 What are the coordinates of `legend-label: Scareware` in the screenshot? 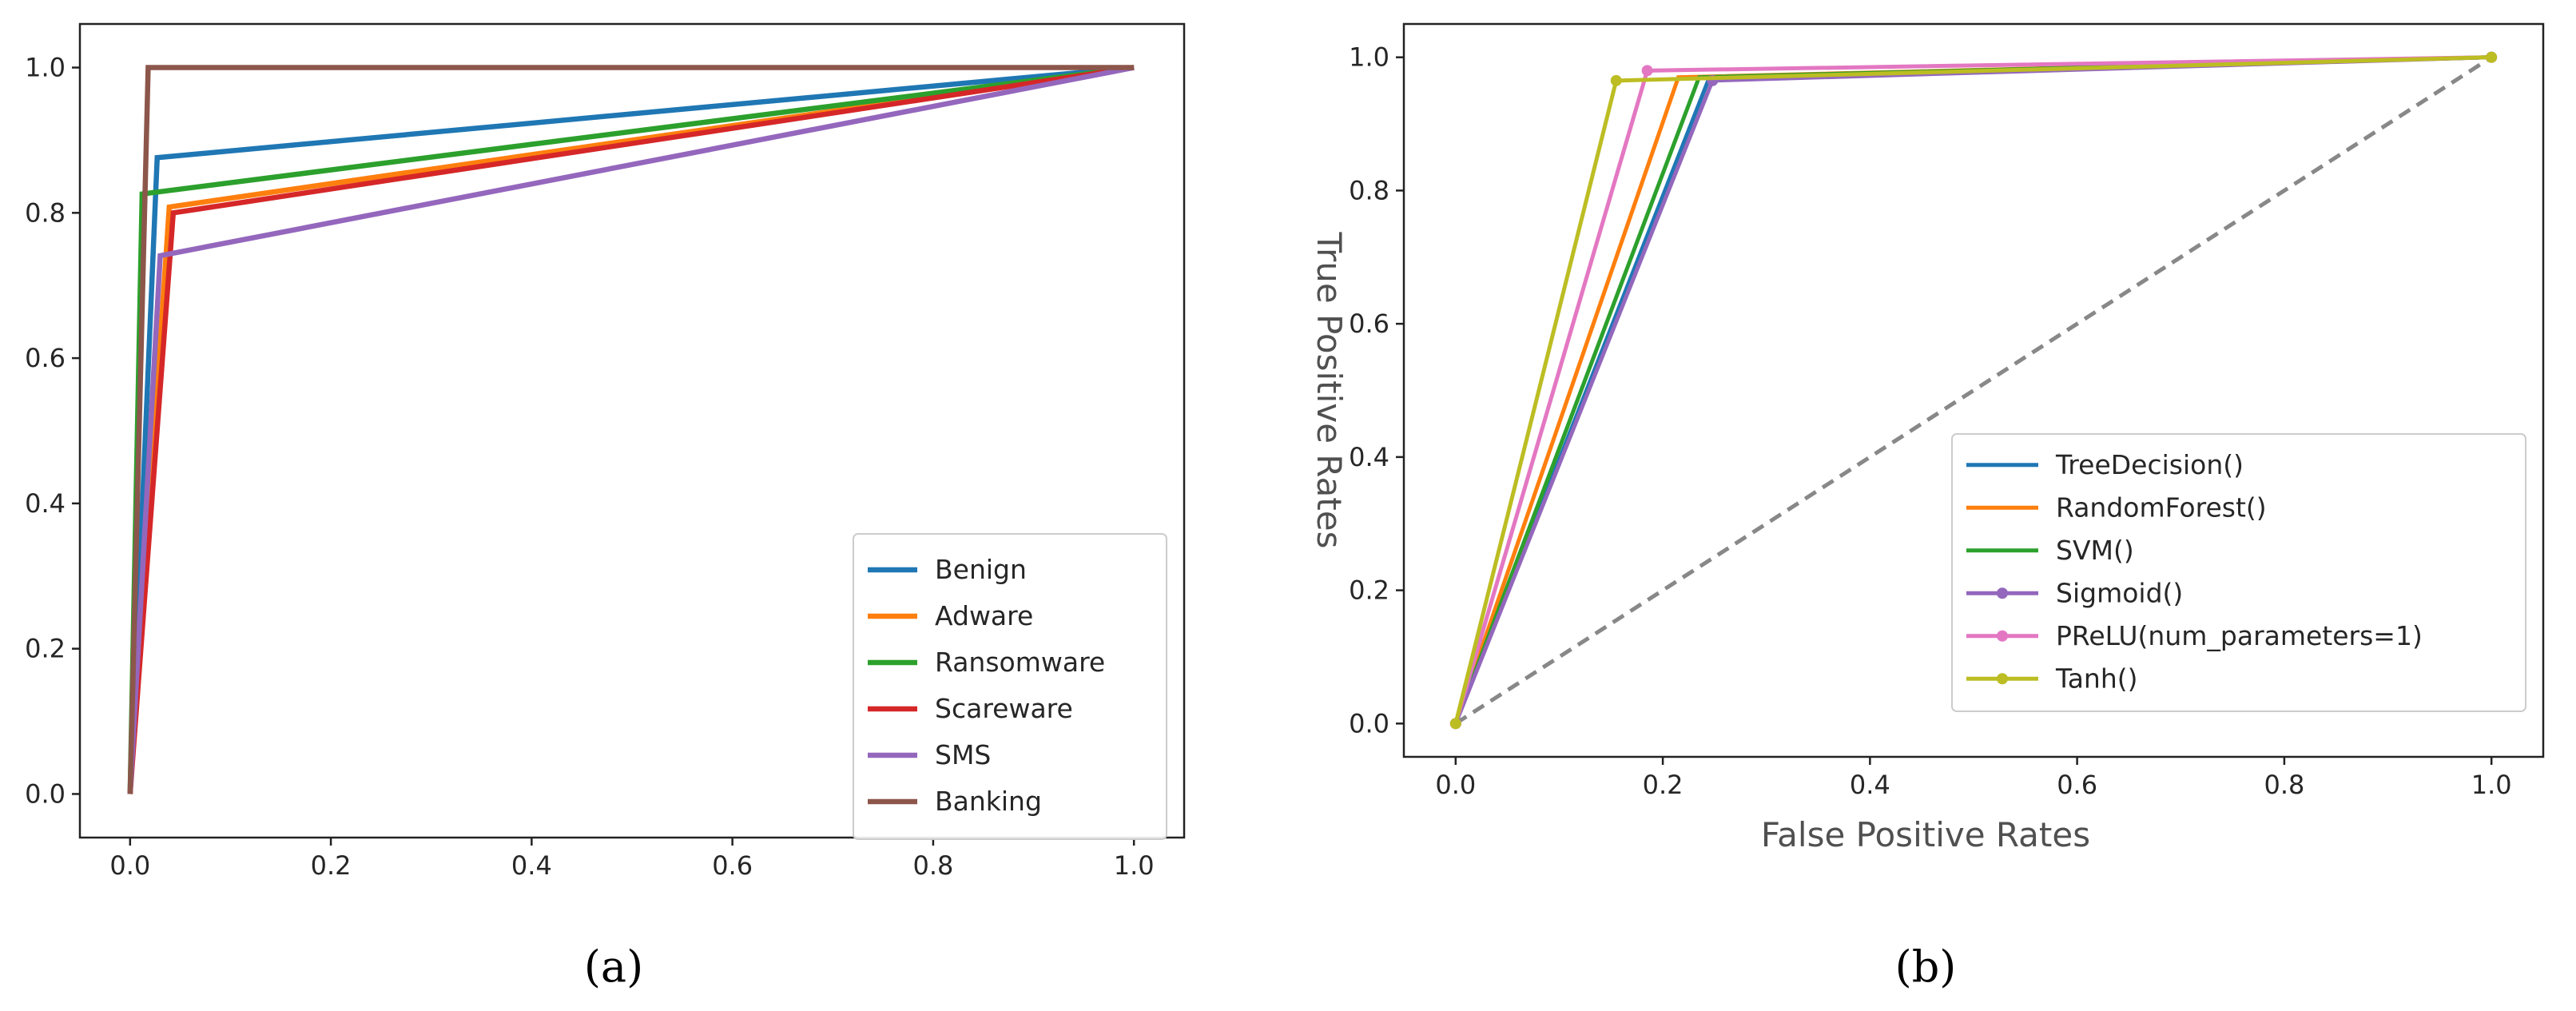 It's located at (1004, 708).